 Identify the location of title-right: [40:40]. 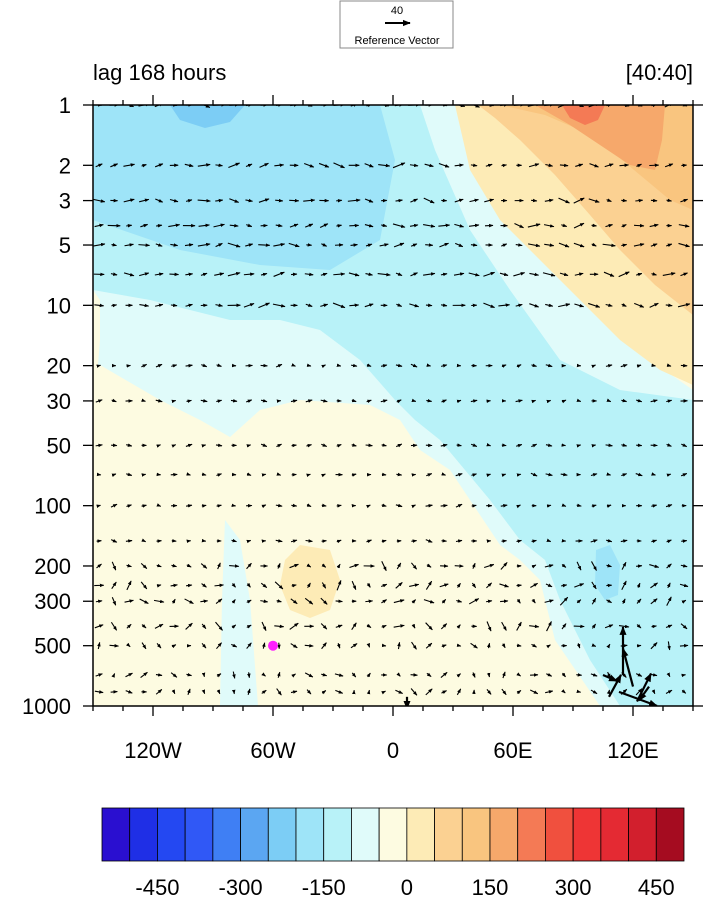
(659, 72).